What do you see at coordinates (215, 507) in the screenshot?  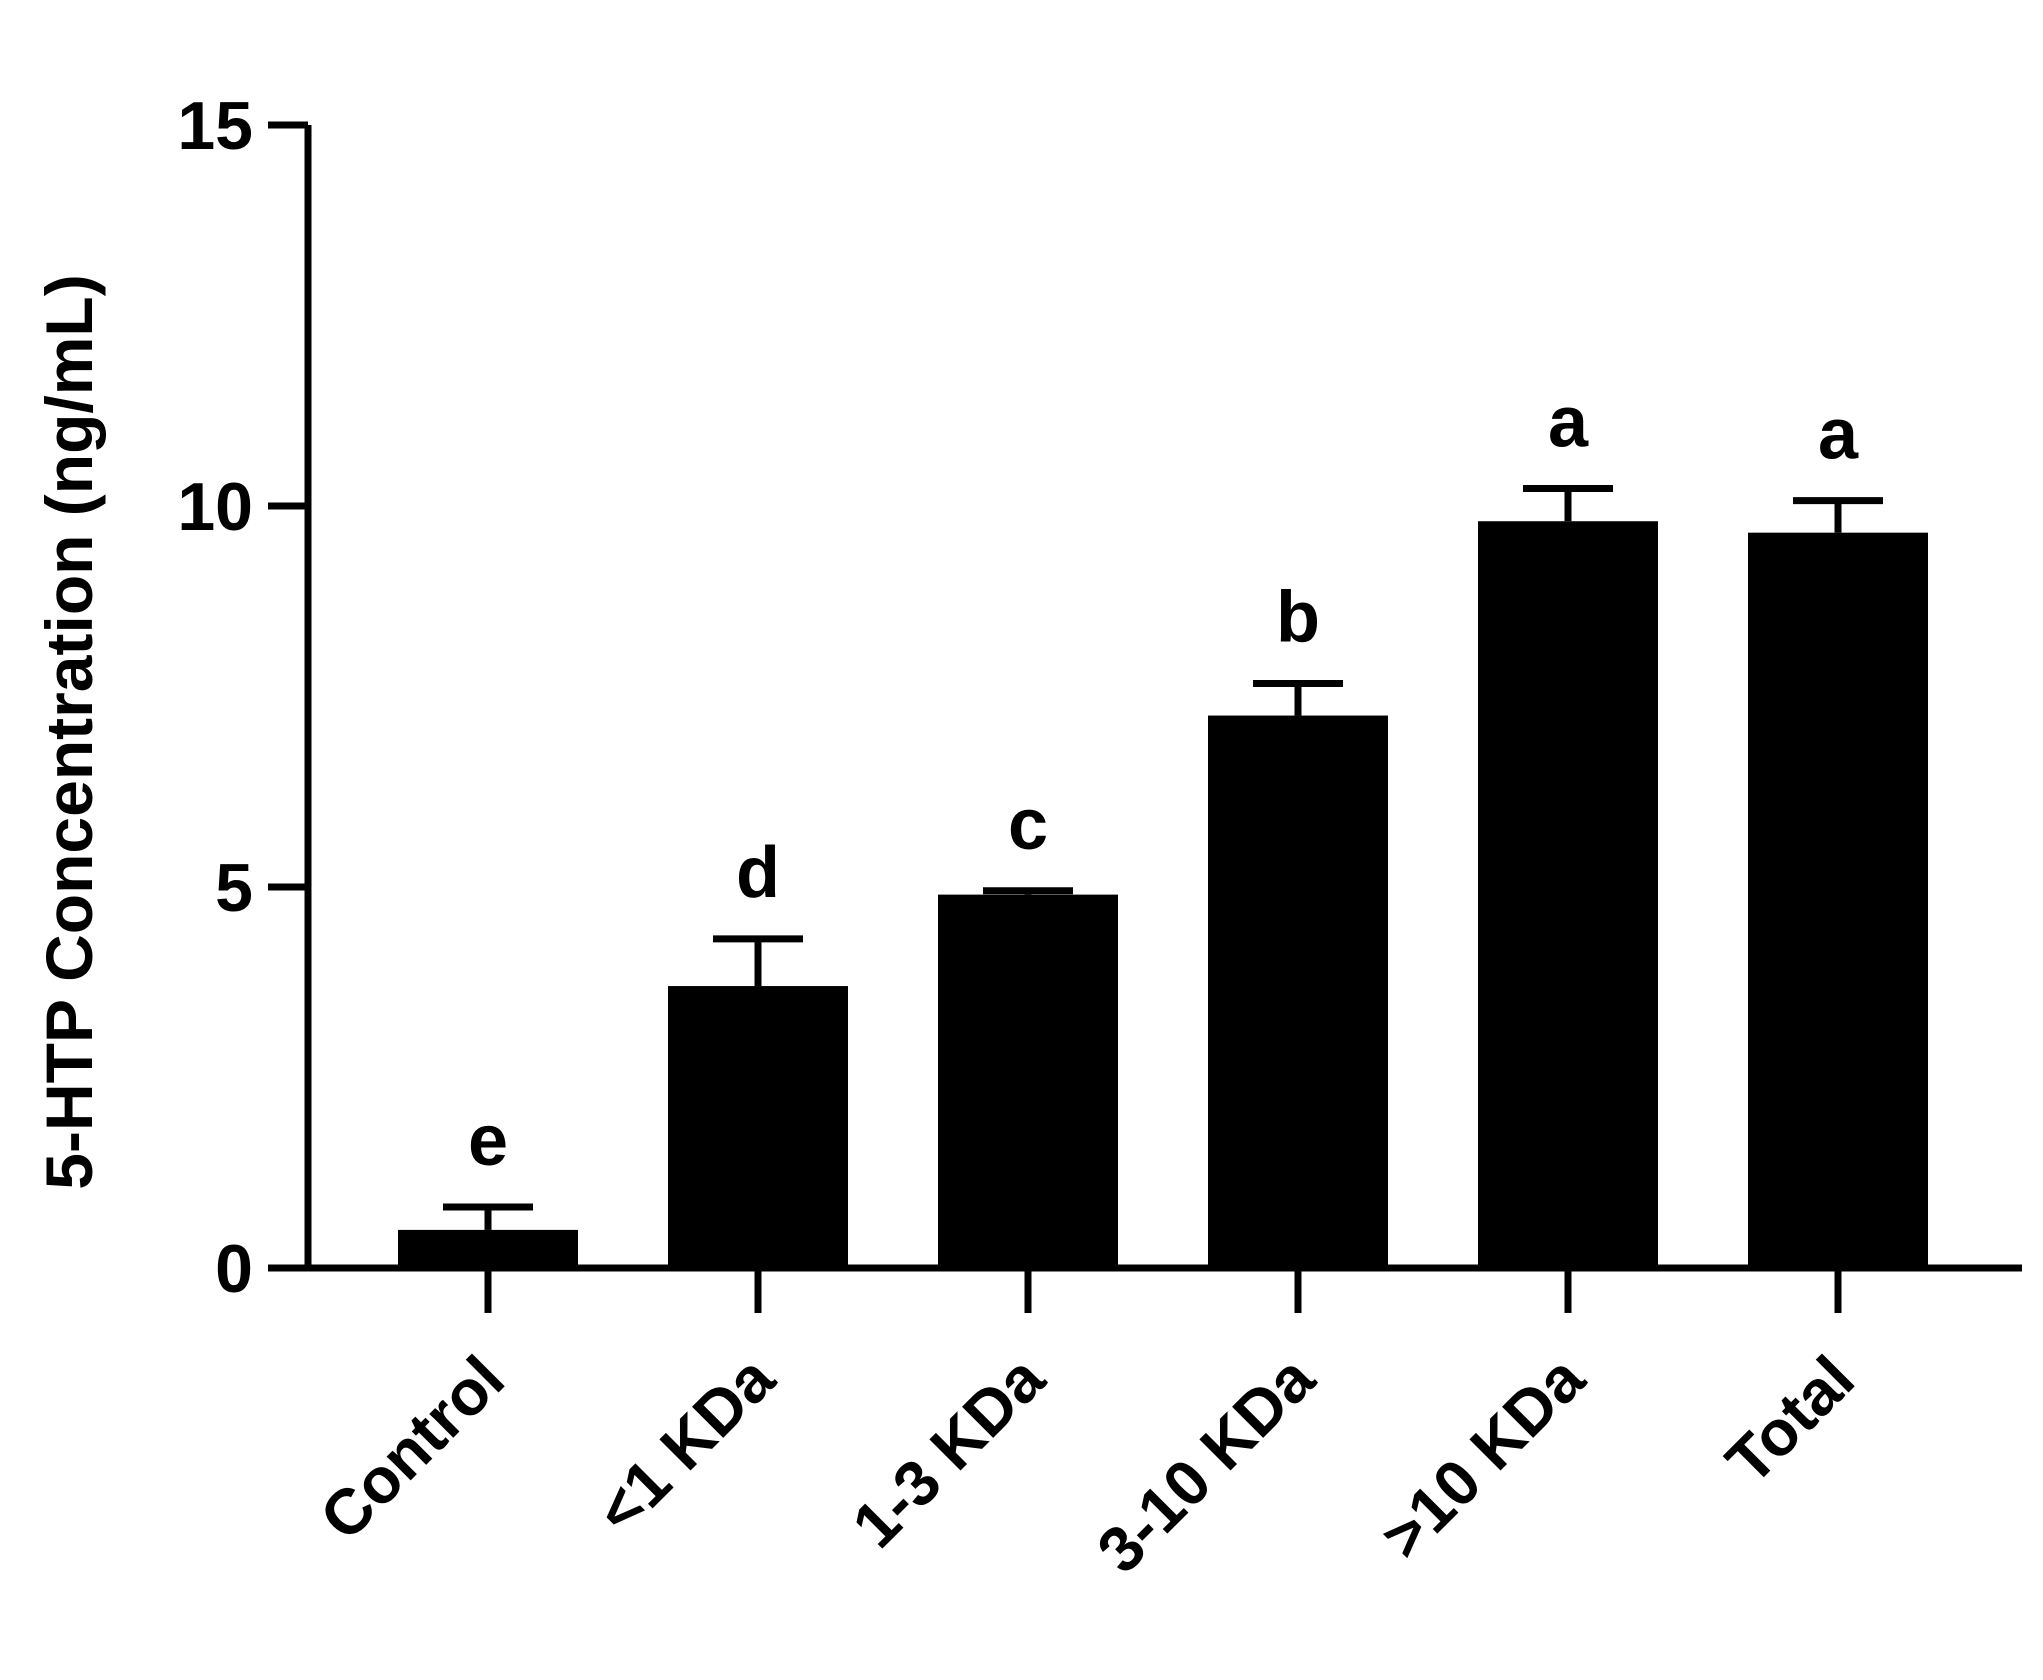 I see `y-tick-label: 10` at bounding box center [215, 507].